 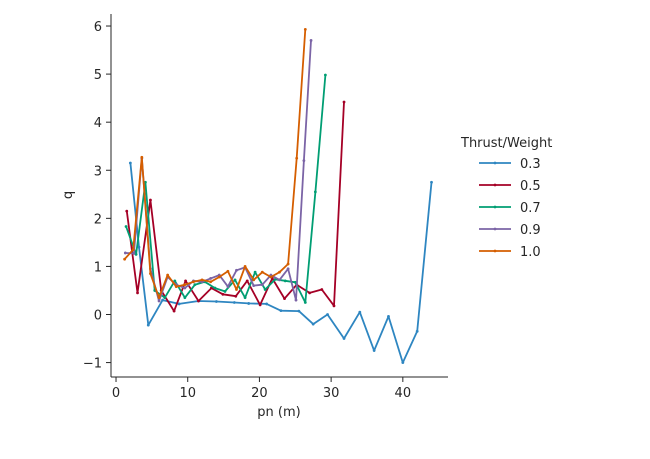 What do you see at coordinates (259, 393) in the screenshot?
I see `x-tick-label: 20` at bounding box center [259, 393].